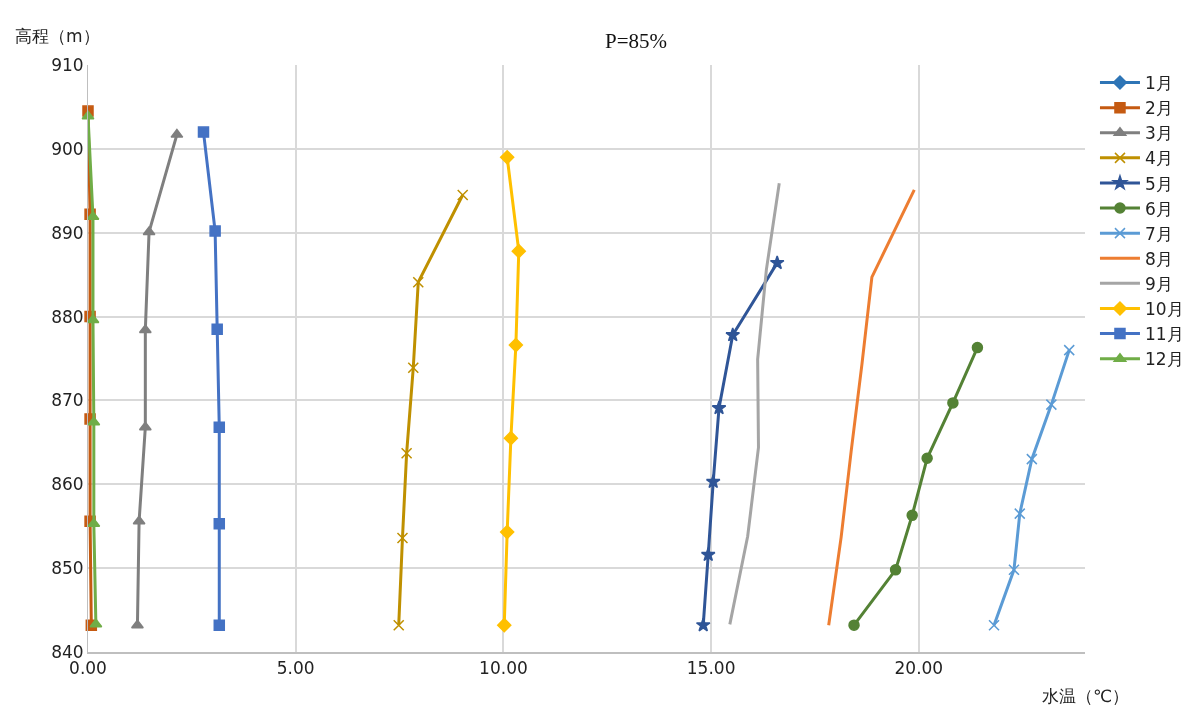 Image resolution: width=1201 pixels, height=720 pixels. I want to click on x-tick-label: 15.00, so click(711, 668).